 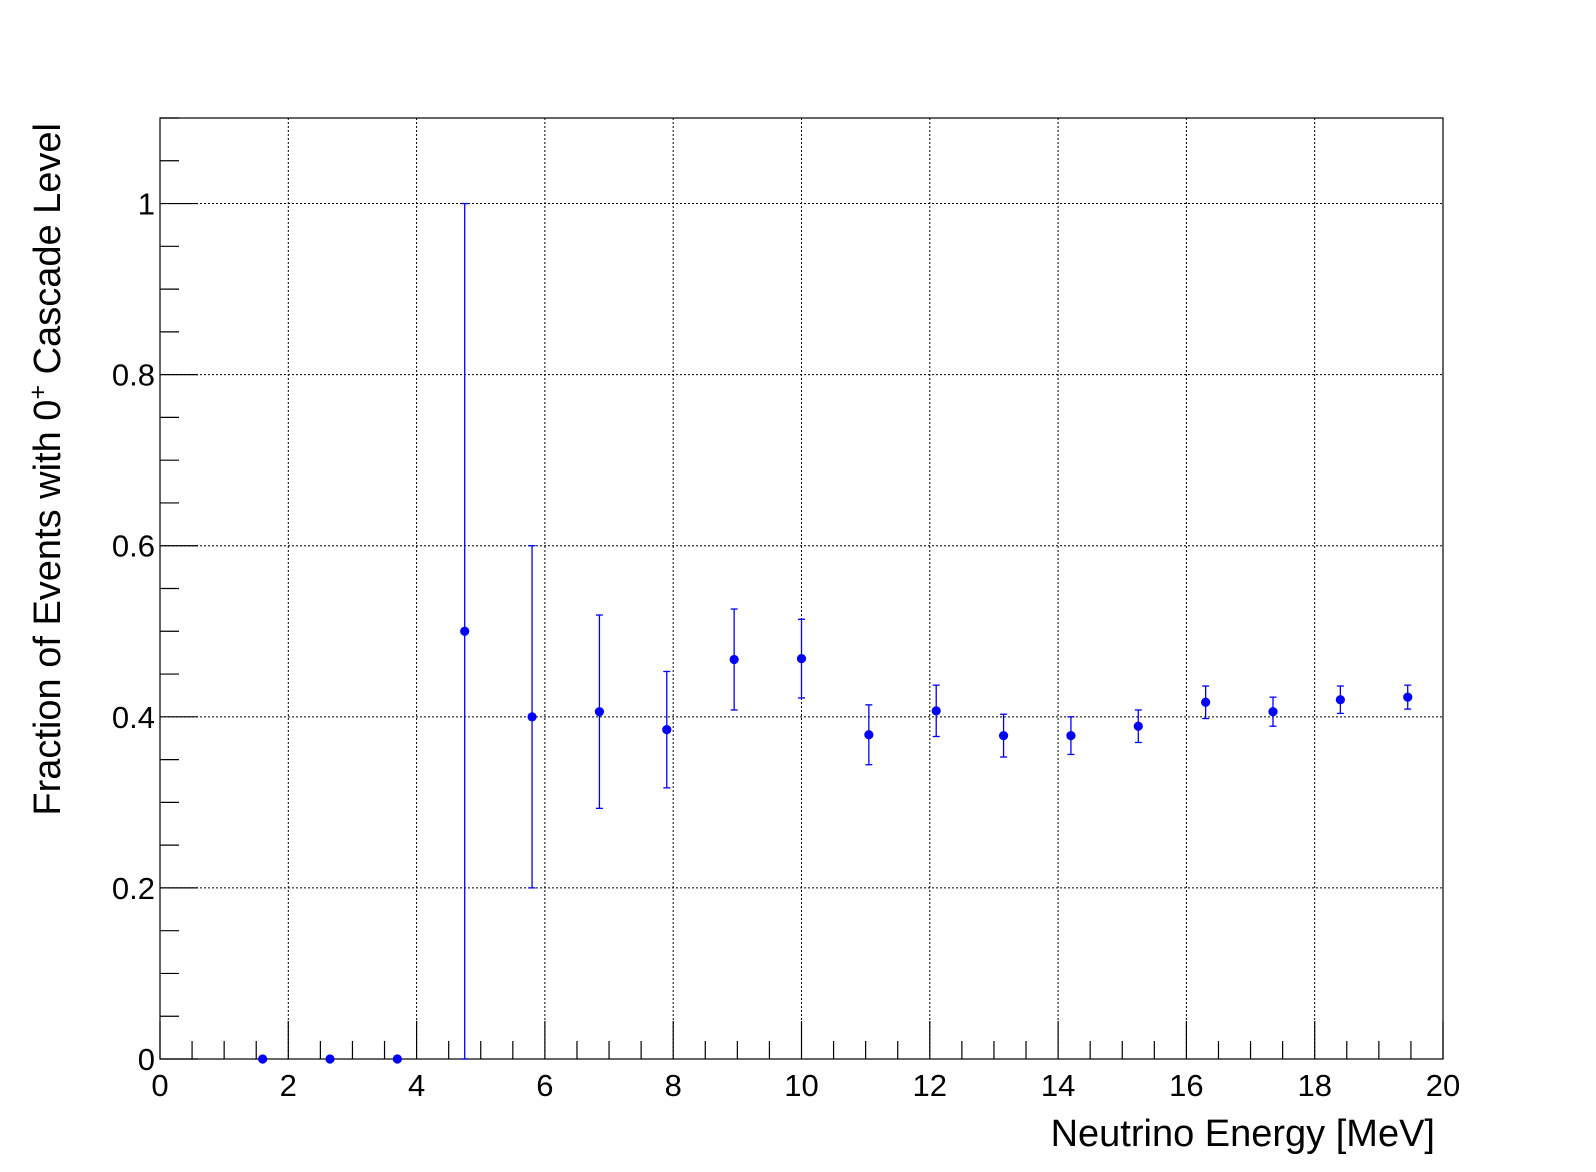 What do you see at coordinates (133, 717) in the screenshot?
I see `y-tick-label: 0.4` at bounding box center [133, 717].